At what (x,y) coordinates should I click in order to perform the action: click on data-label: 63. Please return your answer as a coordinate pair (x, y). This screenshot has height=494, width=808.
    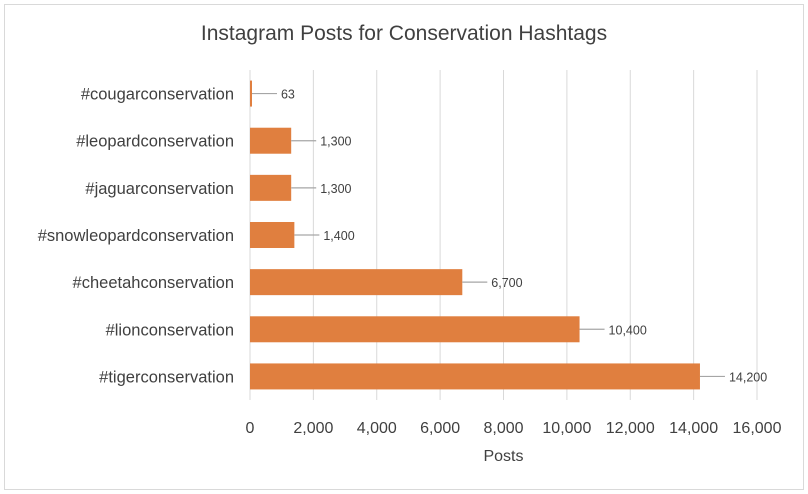
    Looking at the image, I should click on (288, 95).